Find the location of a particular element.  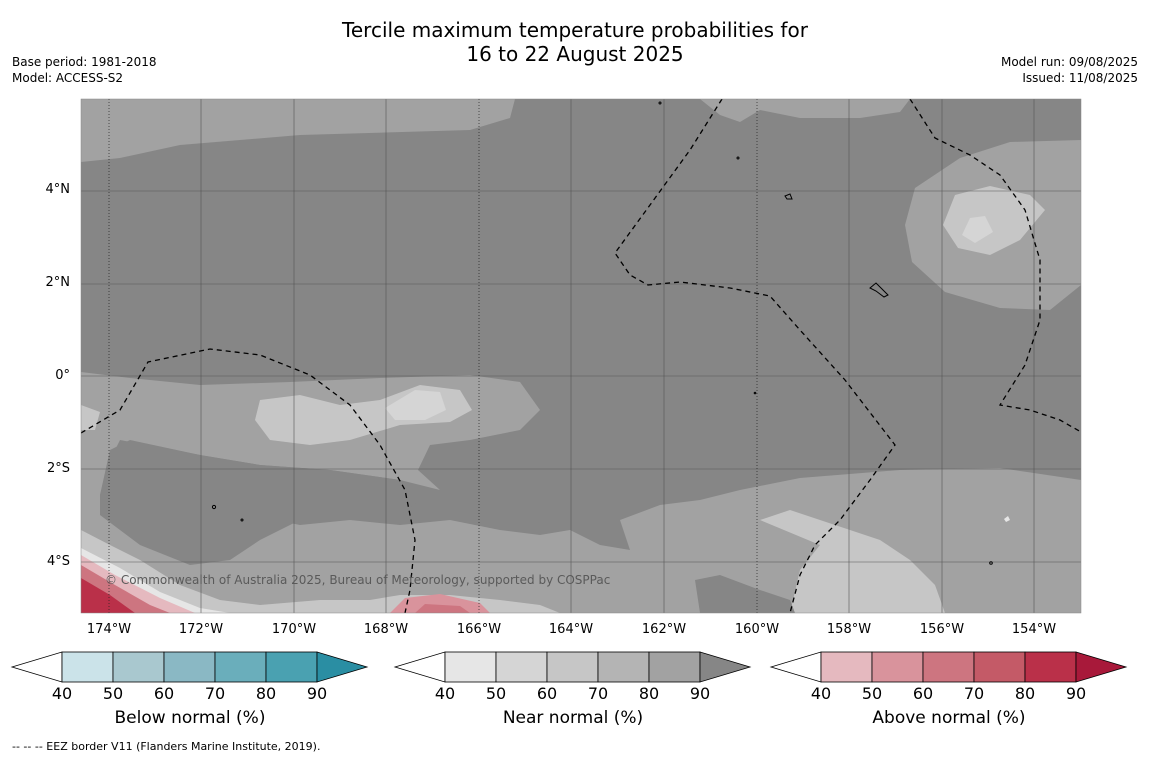

lon-label-158w: 158°W is located at coordinates (849, 629).